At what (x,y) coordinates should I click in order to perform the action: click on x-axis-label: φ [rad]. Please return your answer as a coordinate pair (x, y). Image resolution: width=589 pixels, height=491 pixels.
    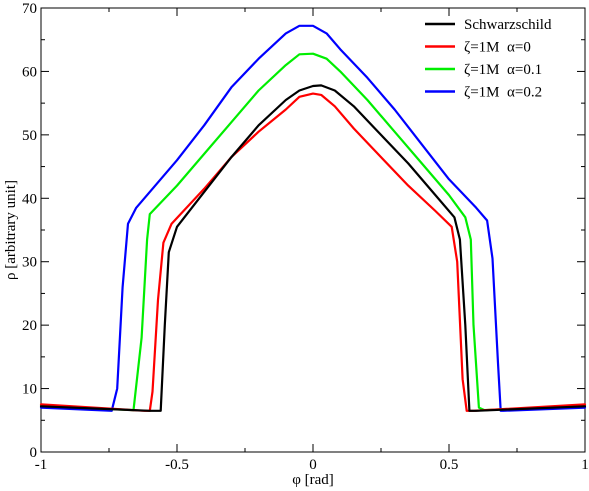
    Looking at the image, I should click on (313, 480).